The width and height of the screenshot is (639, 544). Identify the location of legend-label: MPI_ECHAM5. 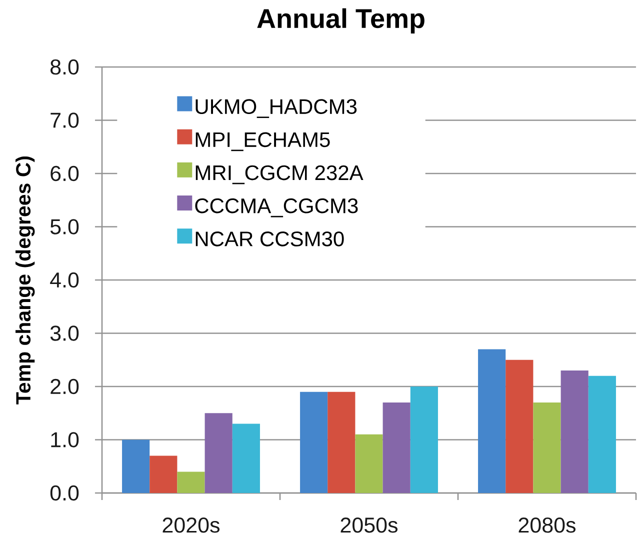
(263, 142).